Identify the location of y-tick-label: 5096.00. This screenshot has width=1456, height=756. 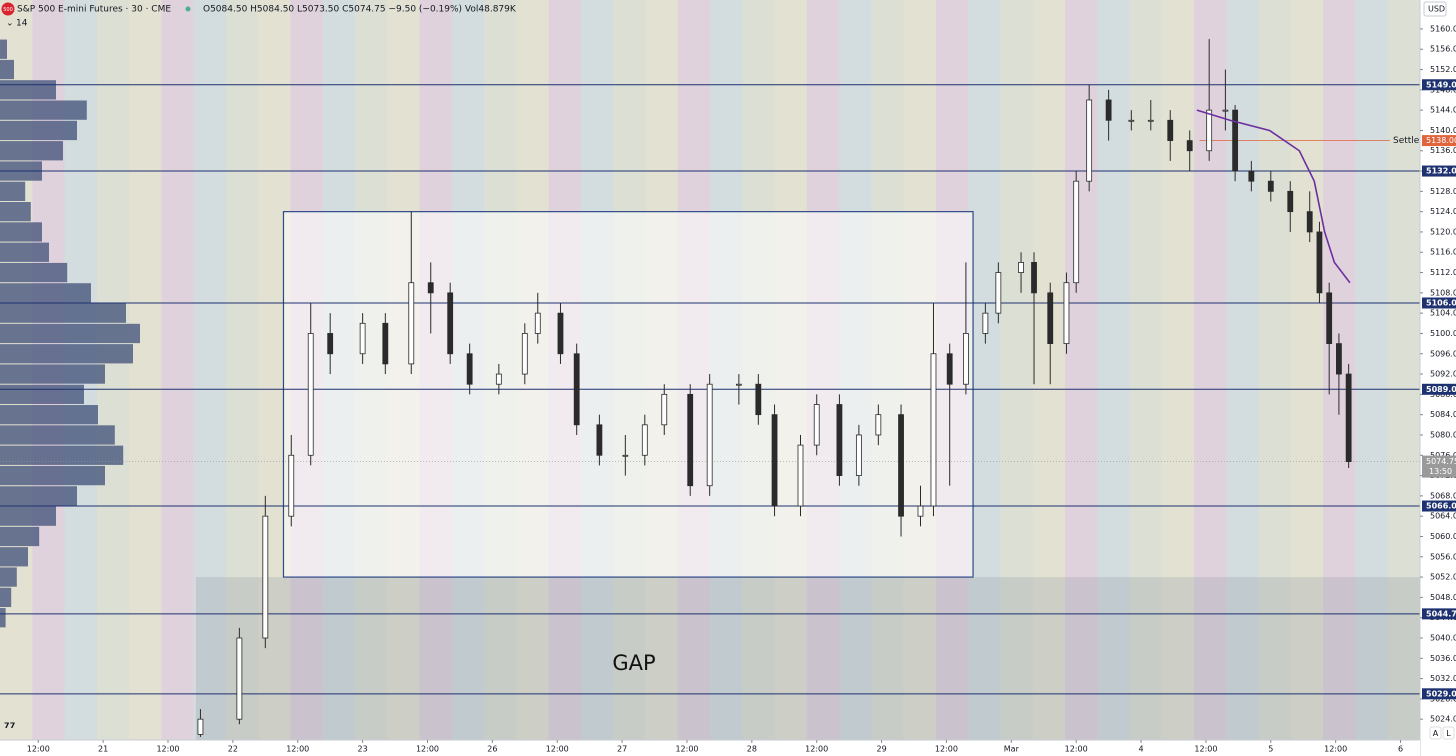
(1443, 353).